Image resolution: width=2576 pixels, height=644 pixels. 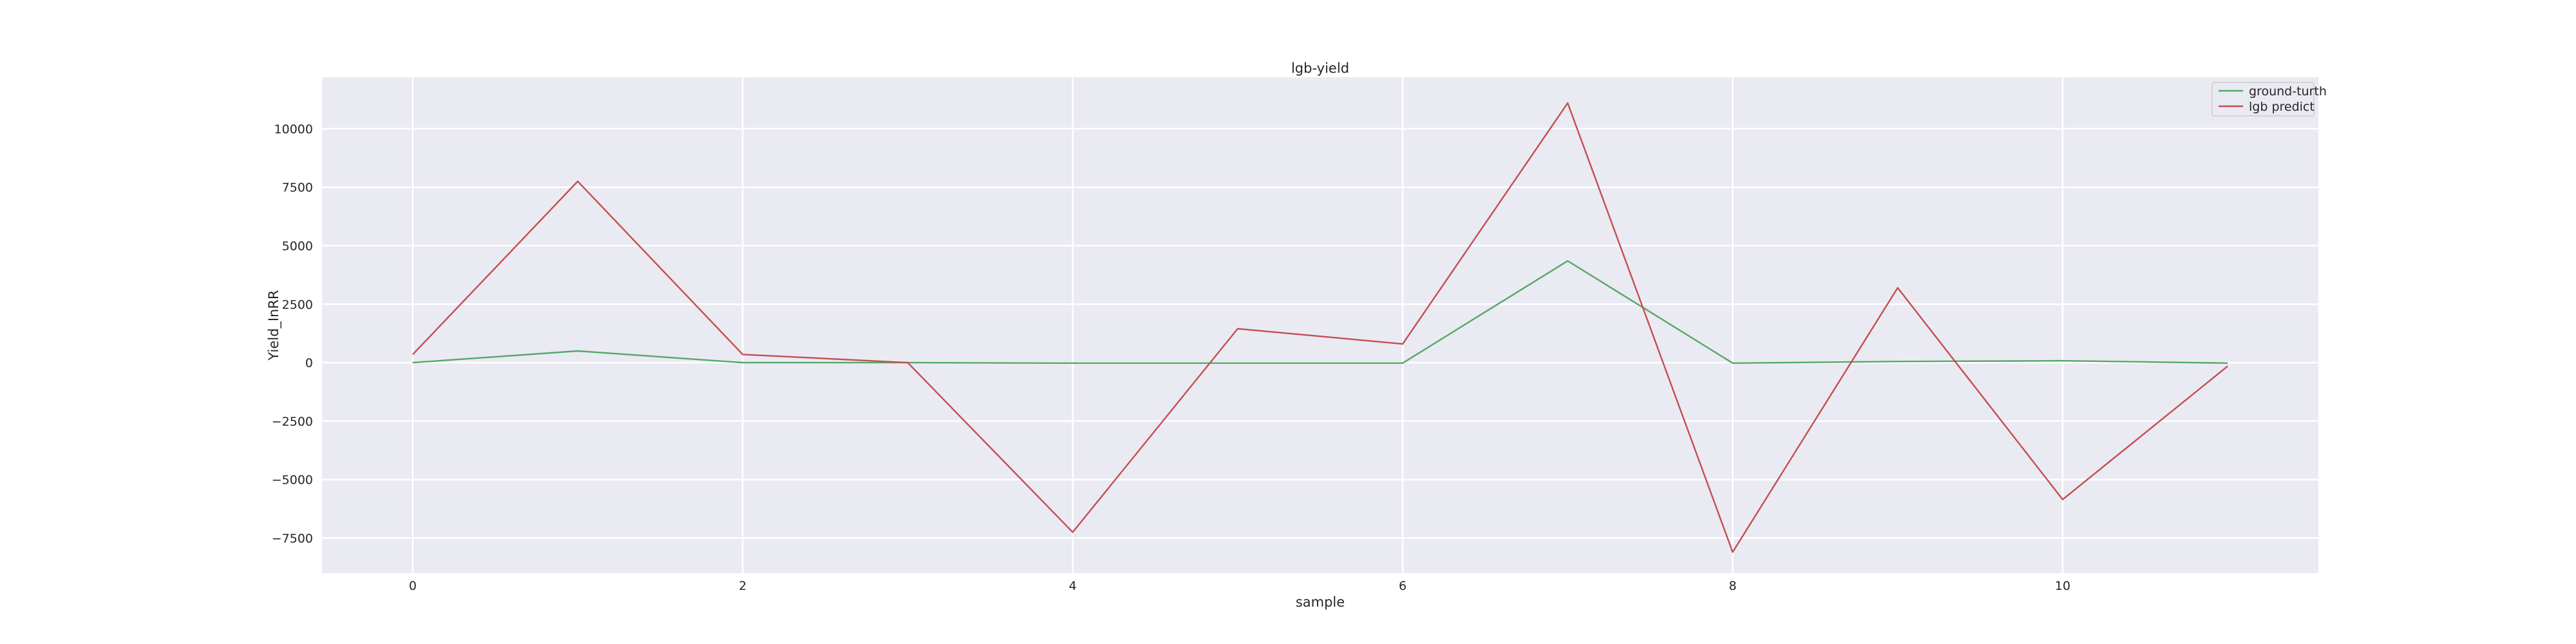 What do you see at coordinates (2062, 586) in the screenshot?
I see `x-tick-label: 10` at bounding box center [2062, 586].